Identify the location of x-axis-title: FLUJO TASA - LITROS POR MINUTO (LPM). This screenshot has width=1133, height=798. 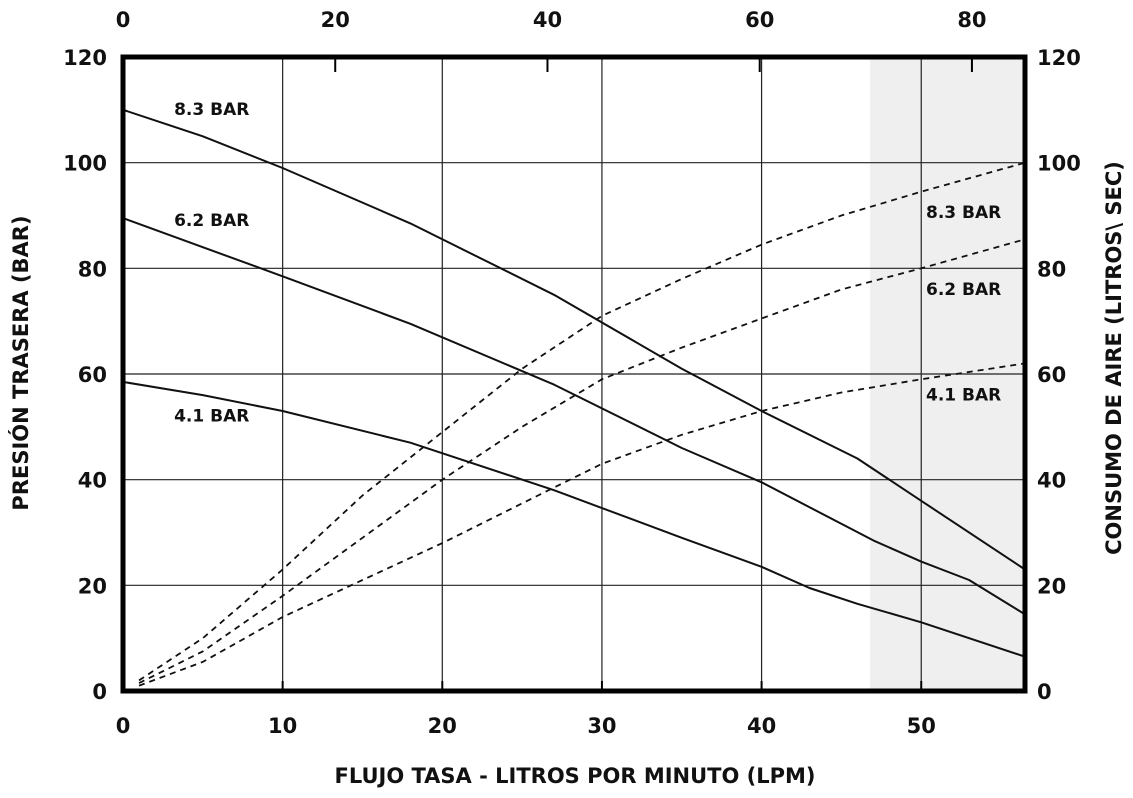
(574, 776).